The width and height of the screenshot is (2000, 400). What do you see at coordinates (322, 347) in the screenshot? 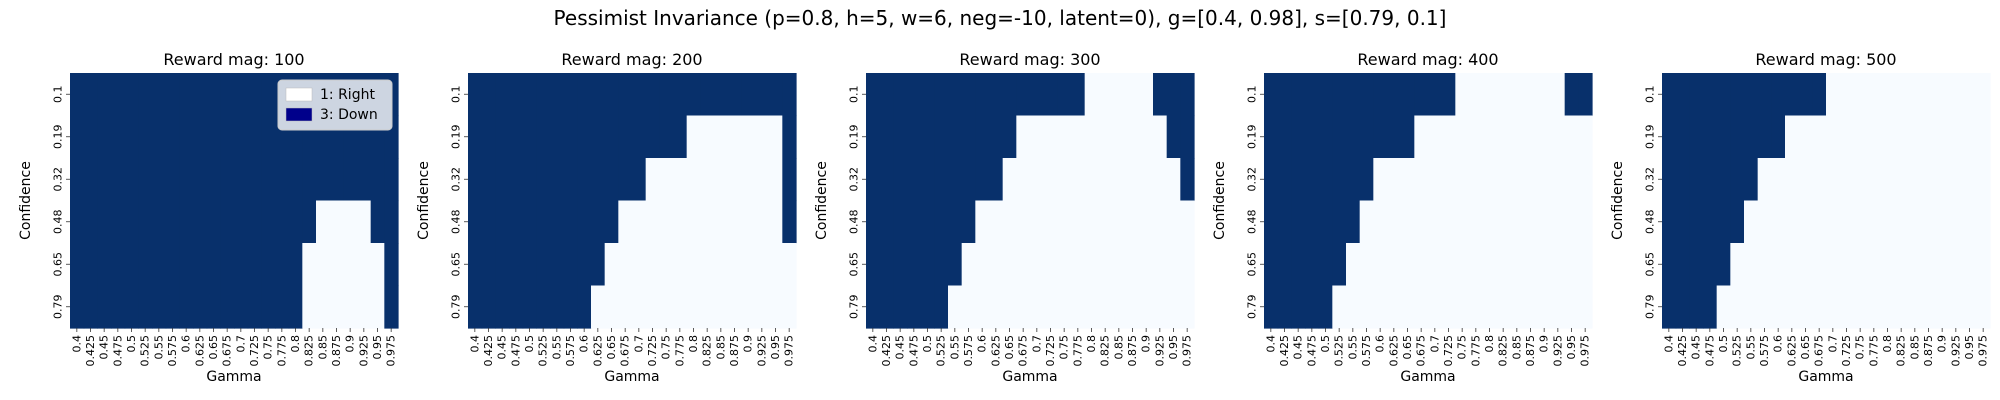
I see `x-tick-label: 0.85` at bounding box center [322, 347].